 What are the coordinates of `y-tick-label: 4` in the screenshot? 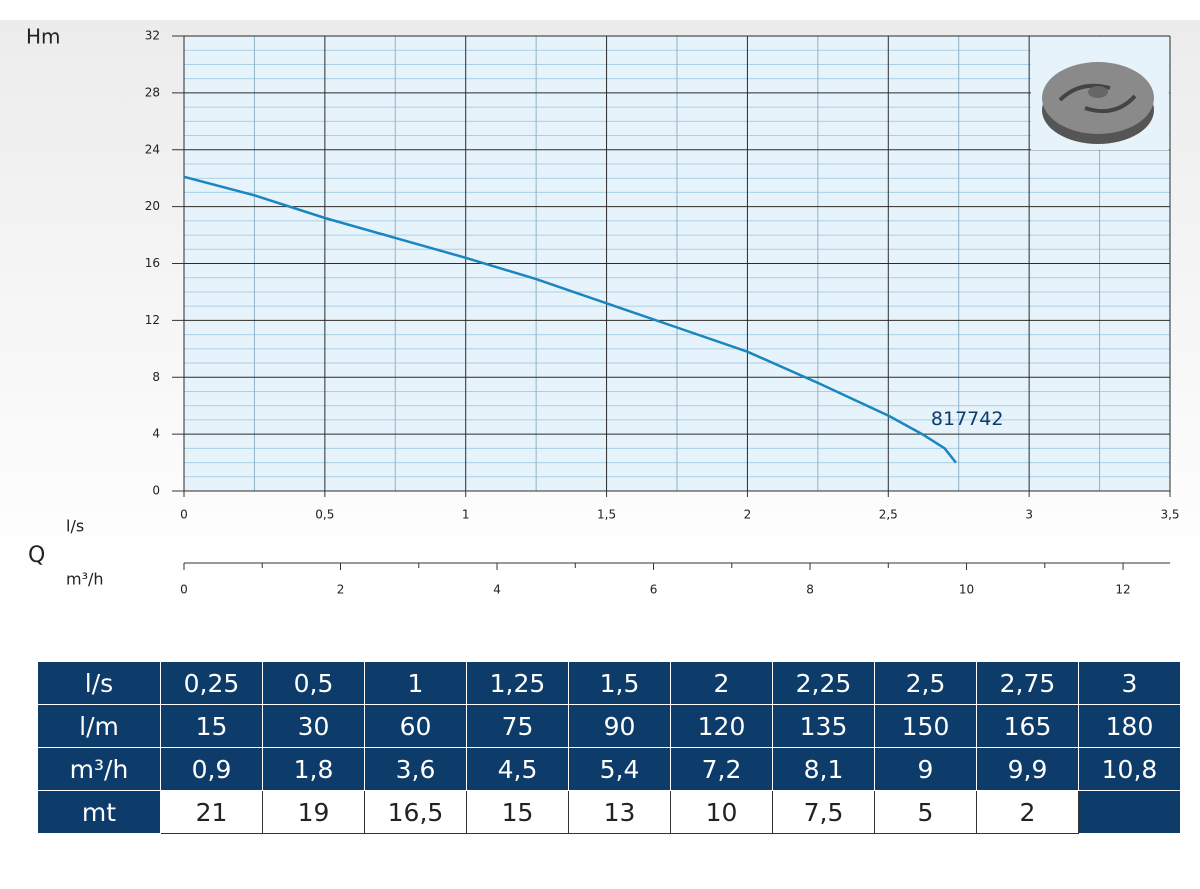 It's located at (156, 434).